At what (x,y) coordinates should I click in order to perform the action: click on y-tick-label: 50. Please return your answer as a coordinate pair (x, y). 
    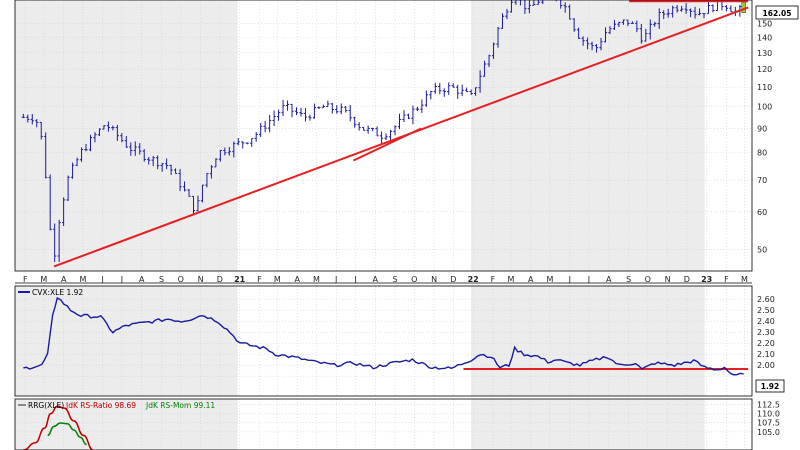
    Looking at the image, I should click on (762, 249).